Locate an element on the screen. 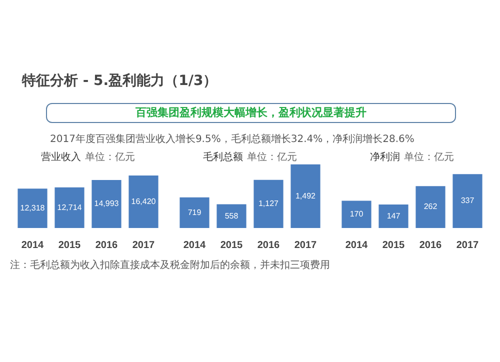  text: 特征分析 - 5.盈利能力（1/3） is located at coordinates (120, 81).